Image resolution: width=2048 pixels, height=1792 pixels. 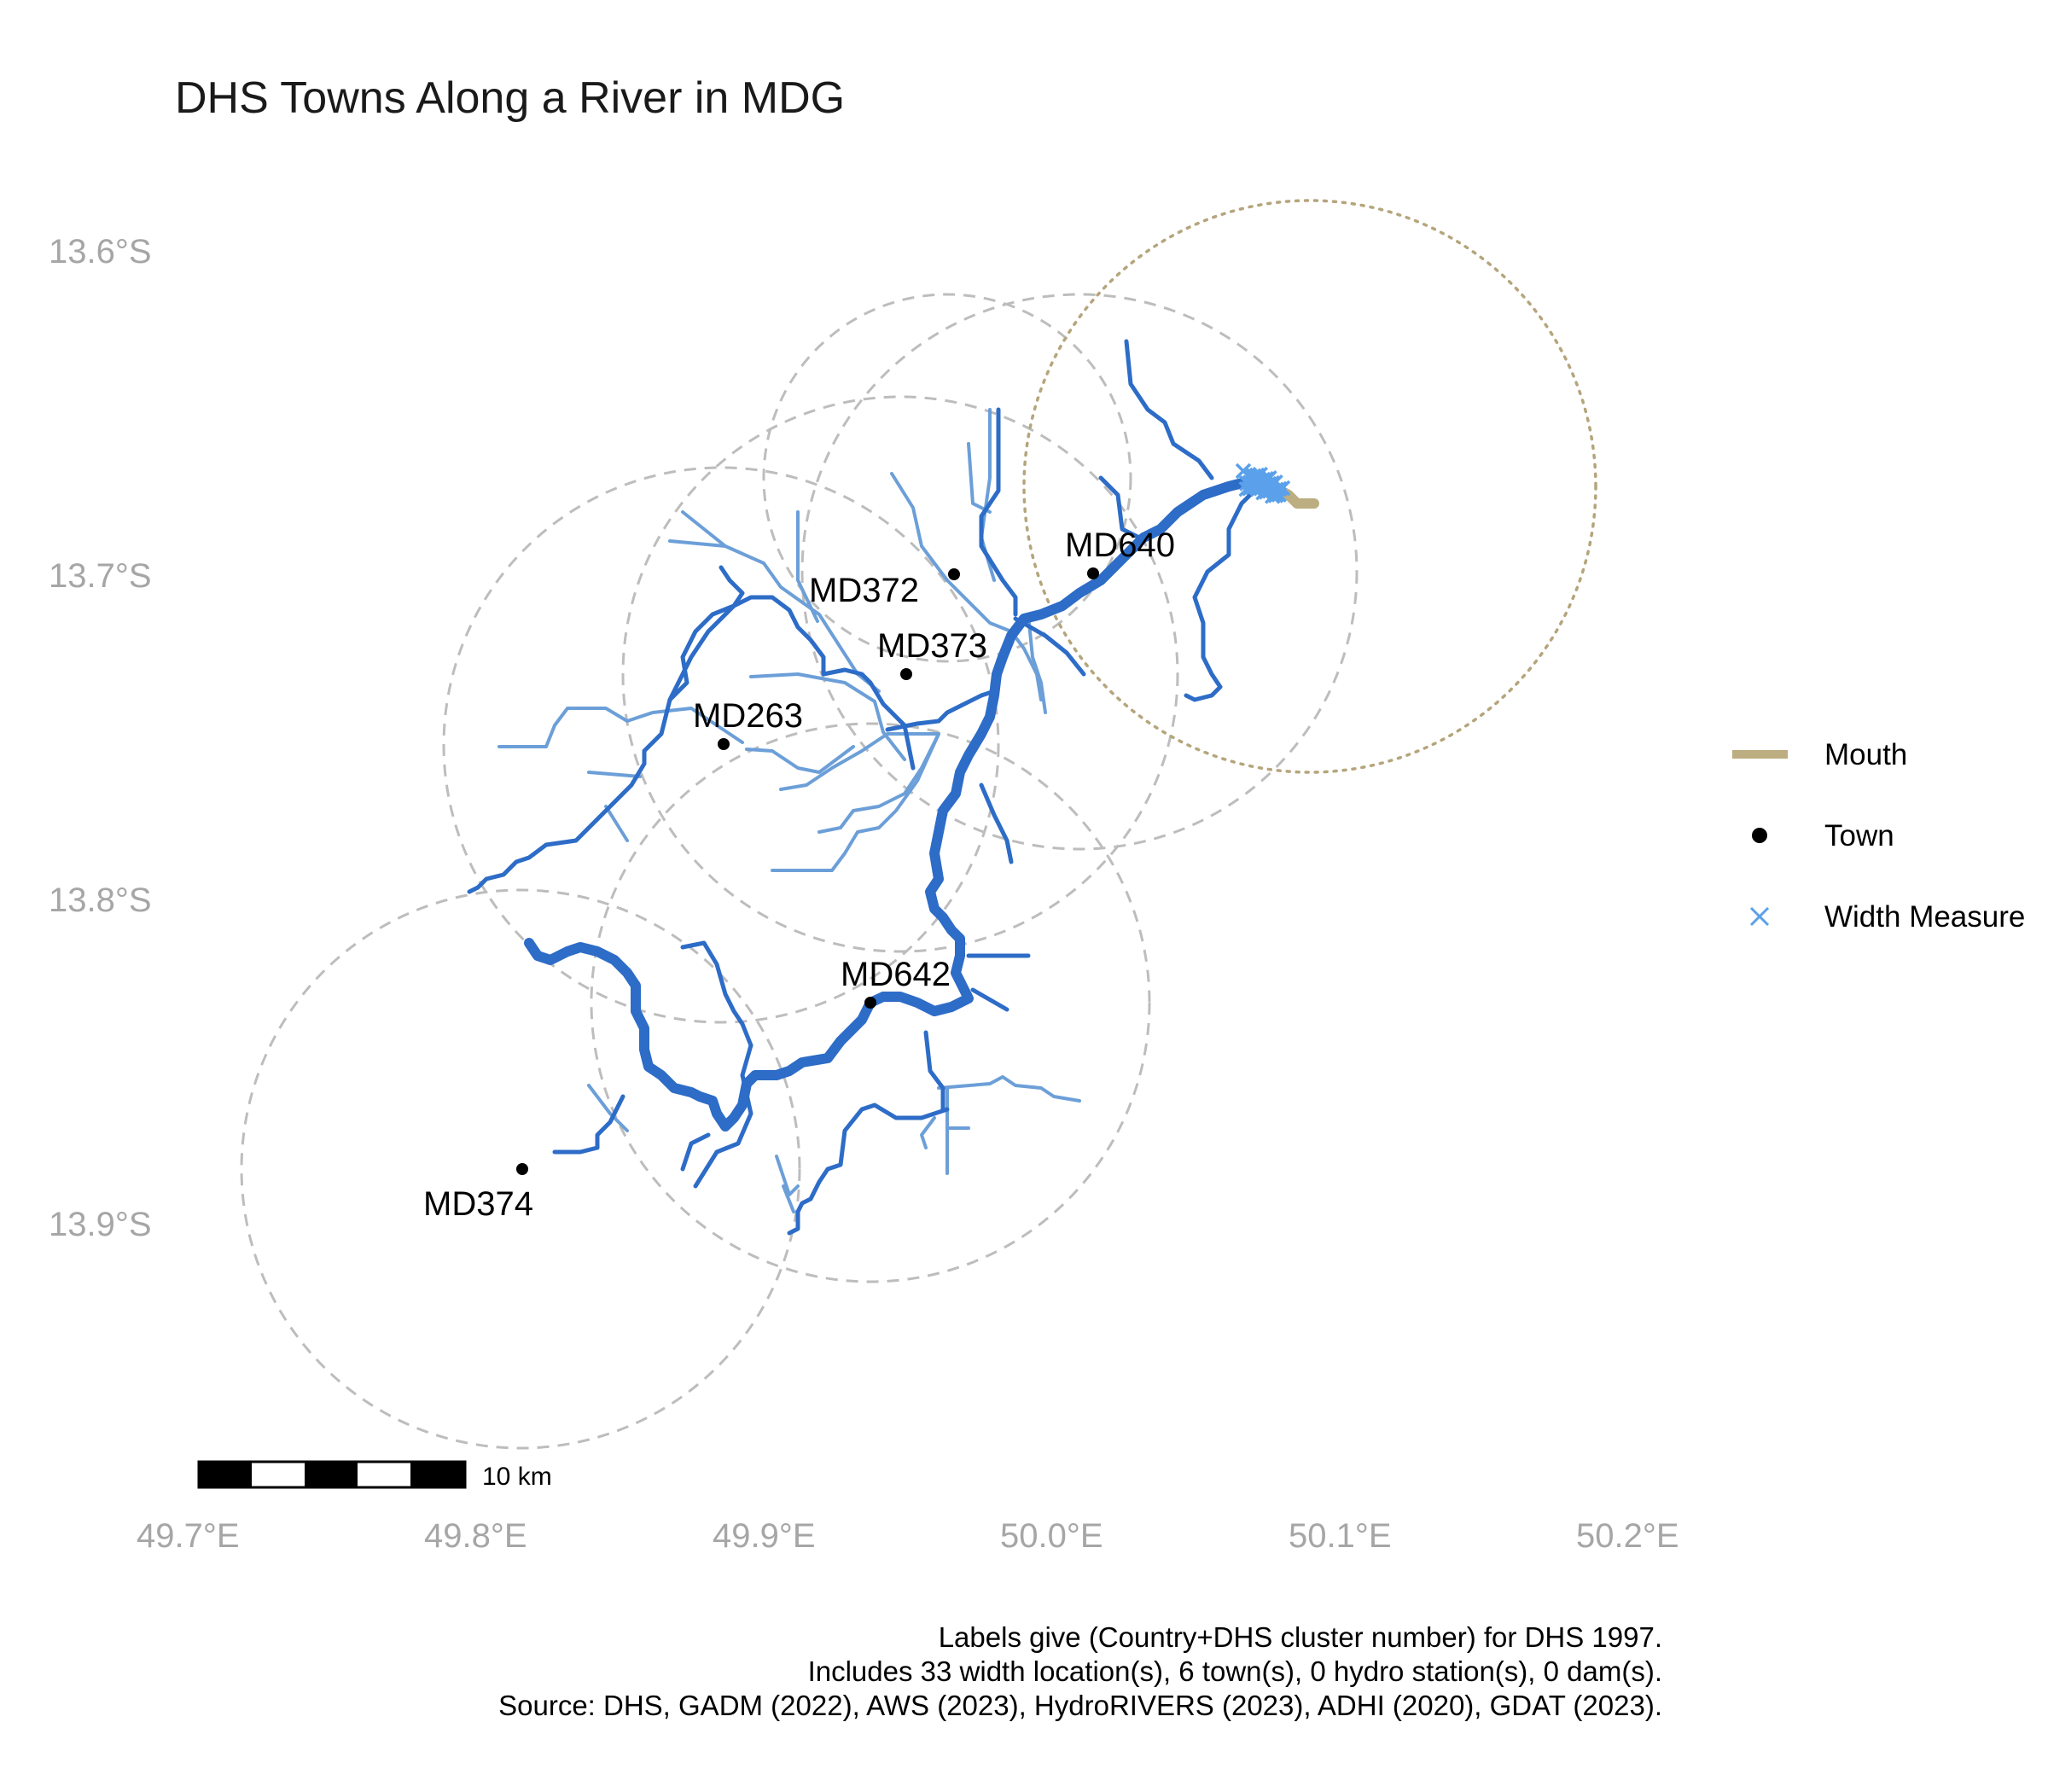 What do you see at coordinates (864, 590) in the screenshot?
I see `town-label-md372: MD372` at bounding box center [864, 590].